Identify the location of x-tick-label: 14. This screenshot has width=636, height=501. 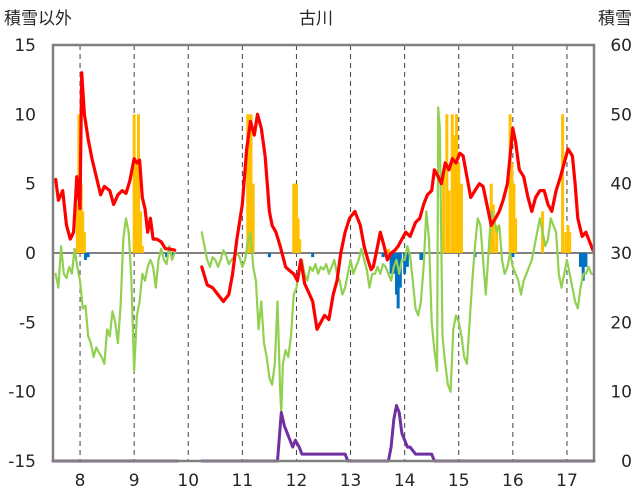
(405, 481).